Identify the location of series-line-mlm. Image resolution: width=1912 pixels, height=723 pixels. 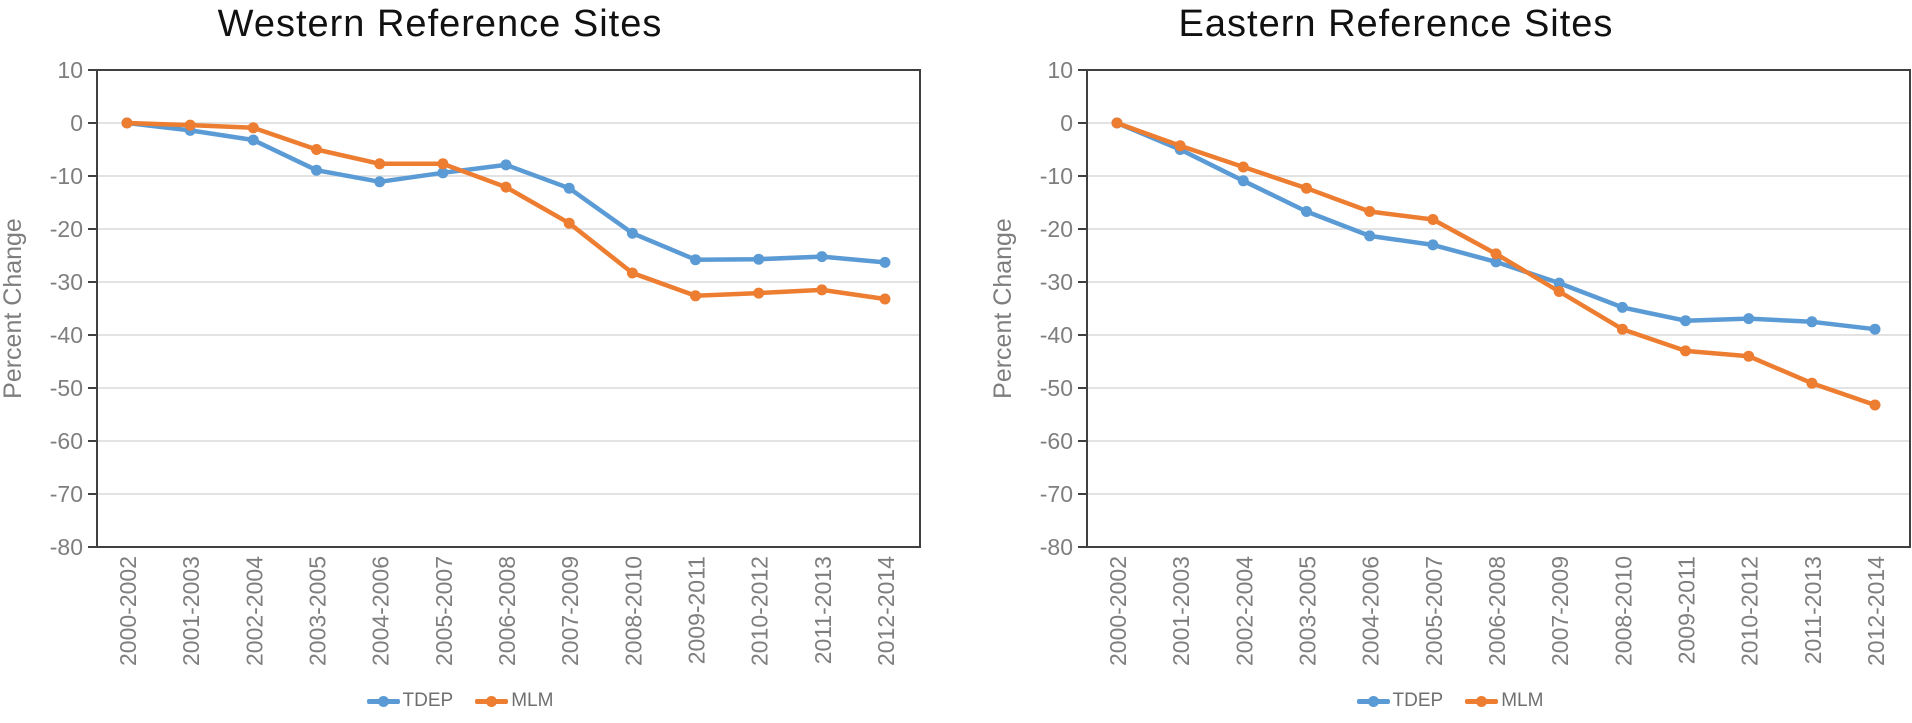
(506, 211).